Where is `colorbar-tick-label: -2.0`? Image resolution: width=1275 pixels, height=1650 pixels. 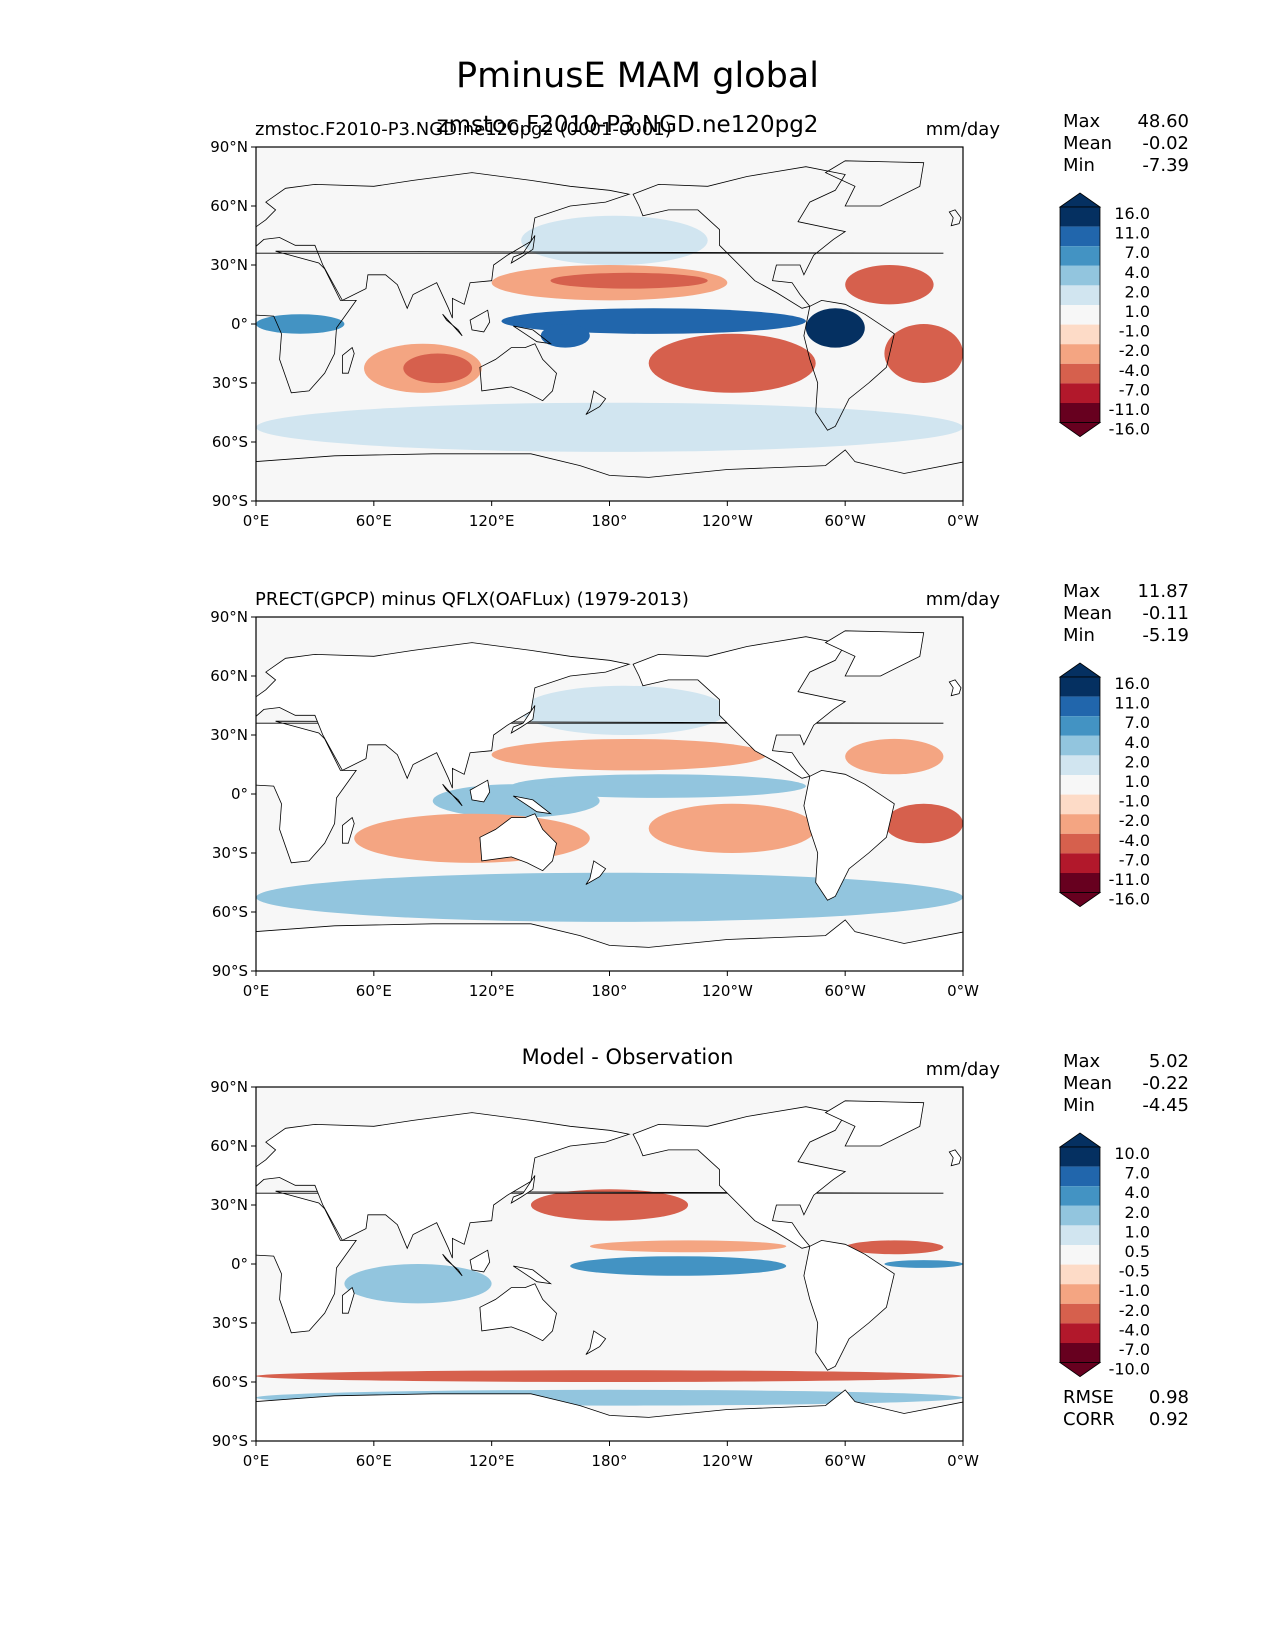
colorbar-tick-label: -2.0 is located at coordinates (1134, 350).